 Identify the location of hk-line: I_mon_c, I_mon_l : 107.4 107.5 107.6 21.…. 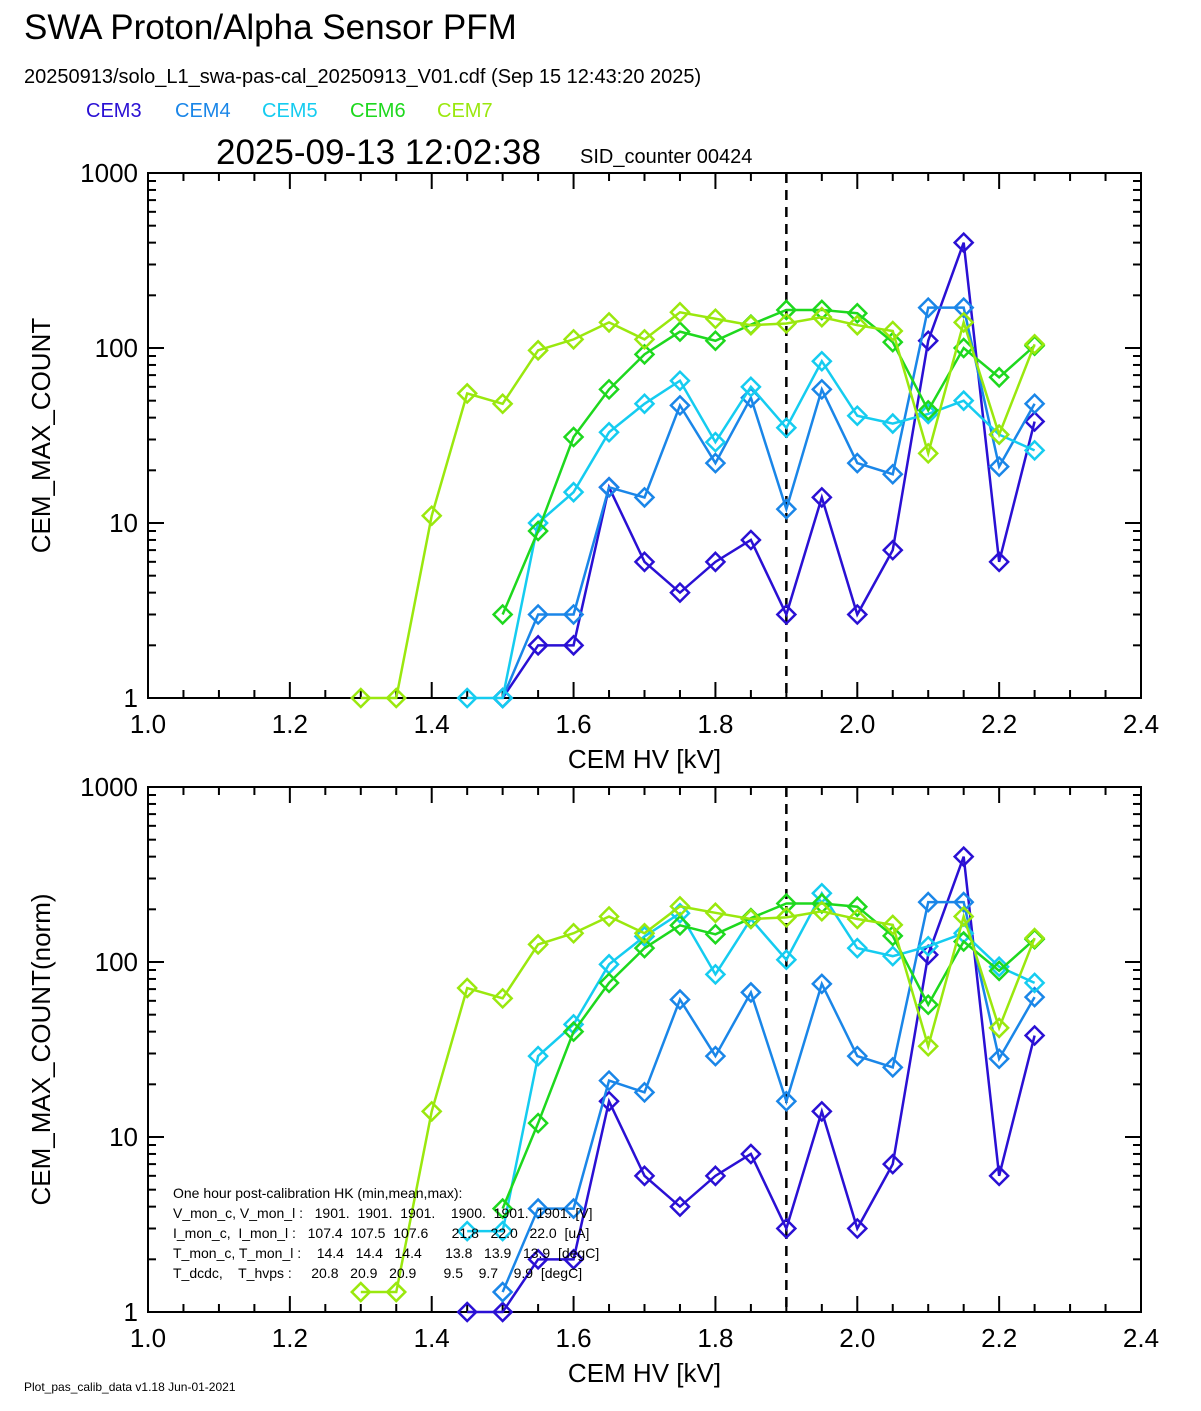
(381, 1233).